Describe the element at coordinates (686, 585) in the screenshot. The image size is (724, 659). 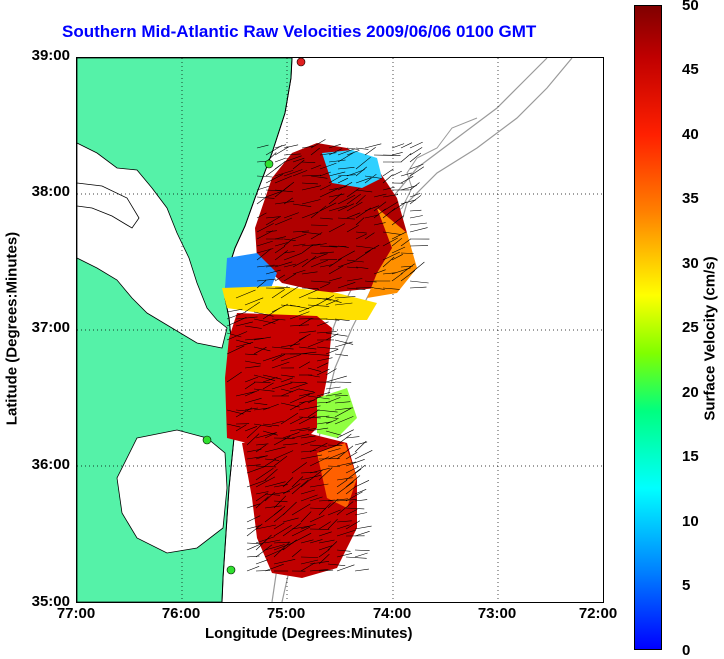
I see `colorbar-tick: 5` at that location.